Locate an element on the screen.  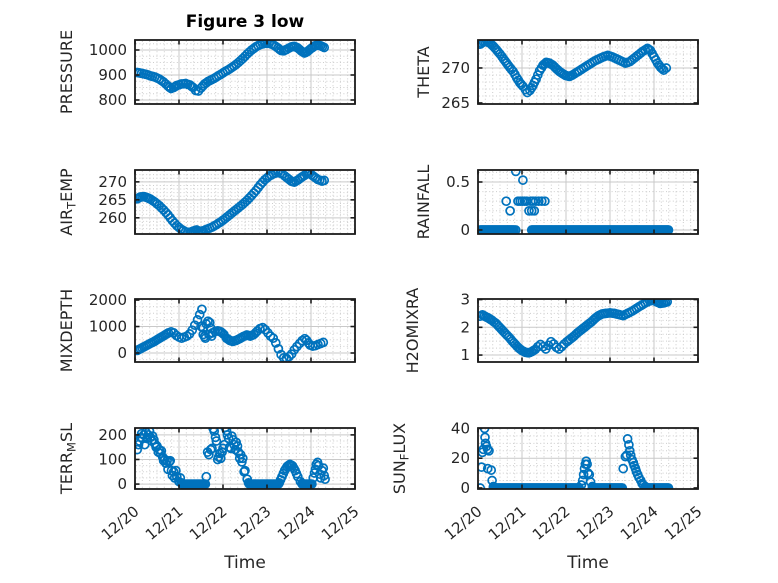
y-axis-label: MIXDEPTH is located at coordinates (66, 330).